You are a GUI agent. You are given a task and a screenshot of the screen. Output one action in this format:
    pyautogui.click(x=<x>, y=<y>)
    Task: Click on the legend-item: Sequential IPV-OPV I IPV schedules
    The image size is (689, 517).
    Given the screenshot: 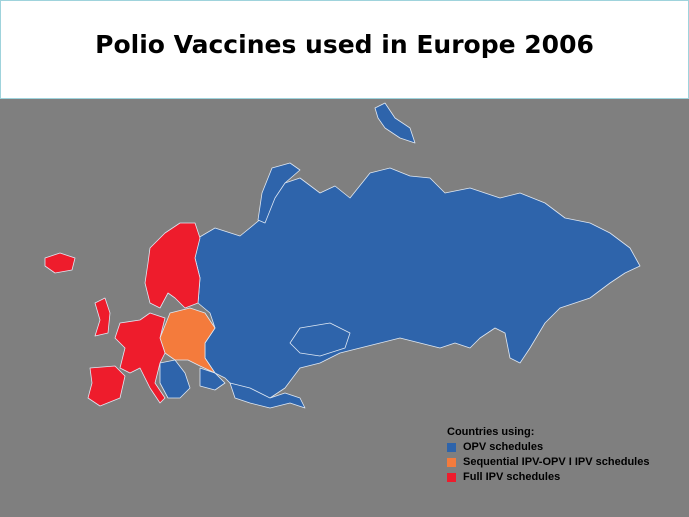 What is the action you would take?
    pyautogui.click(x=548, y=462)
    